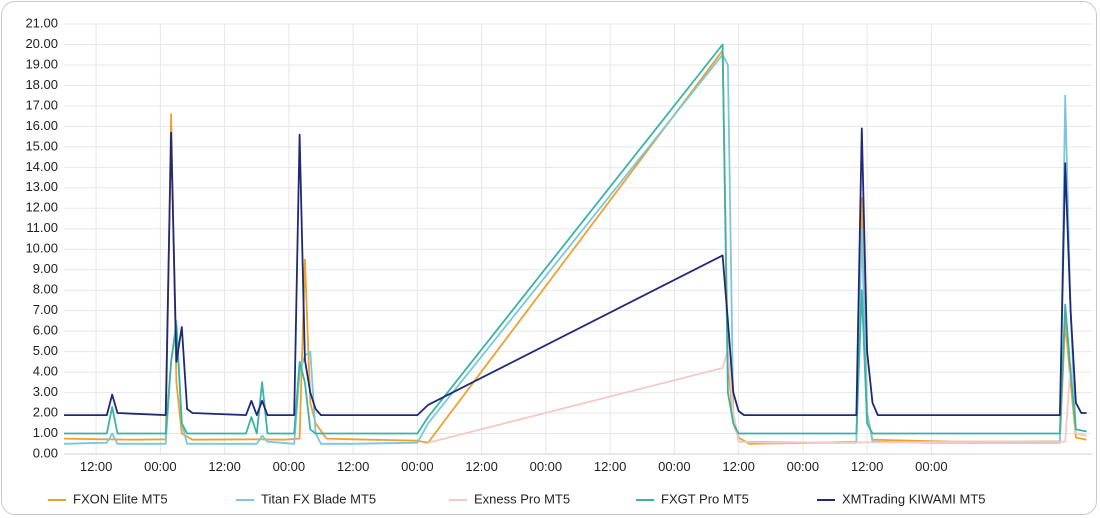 The height and width of the screenshot is (518, 1100). I want to click on y-tick-label: 15.00, so click(41, 145).